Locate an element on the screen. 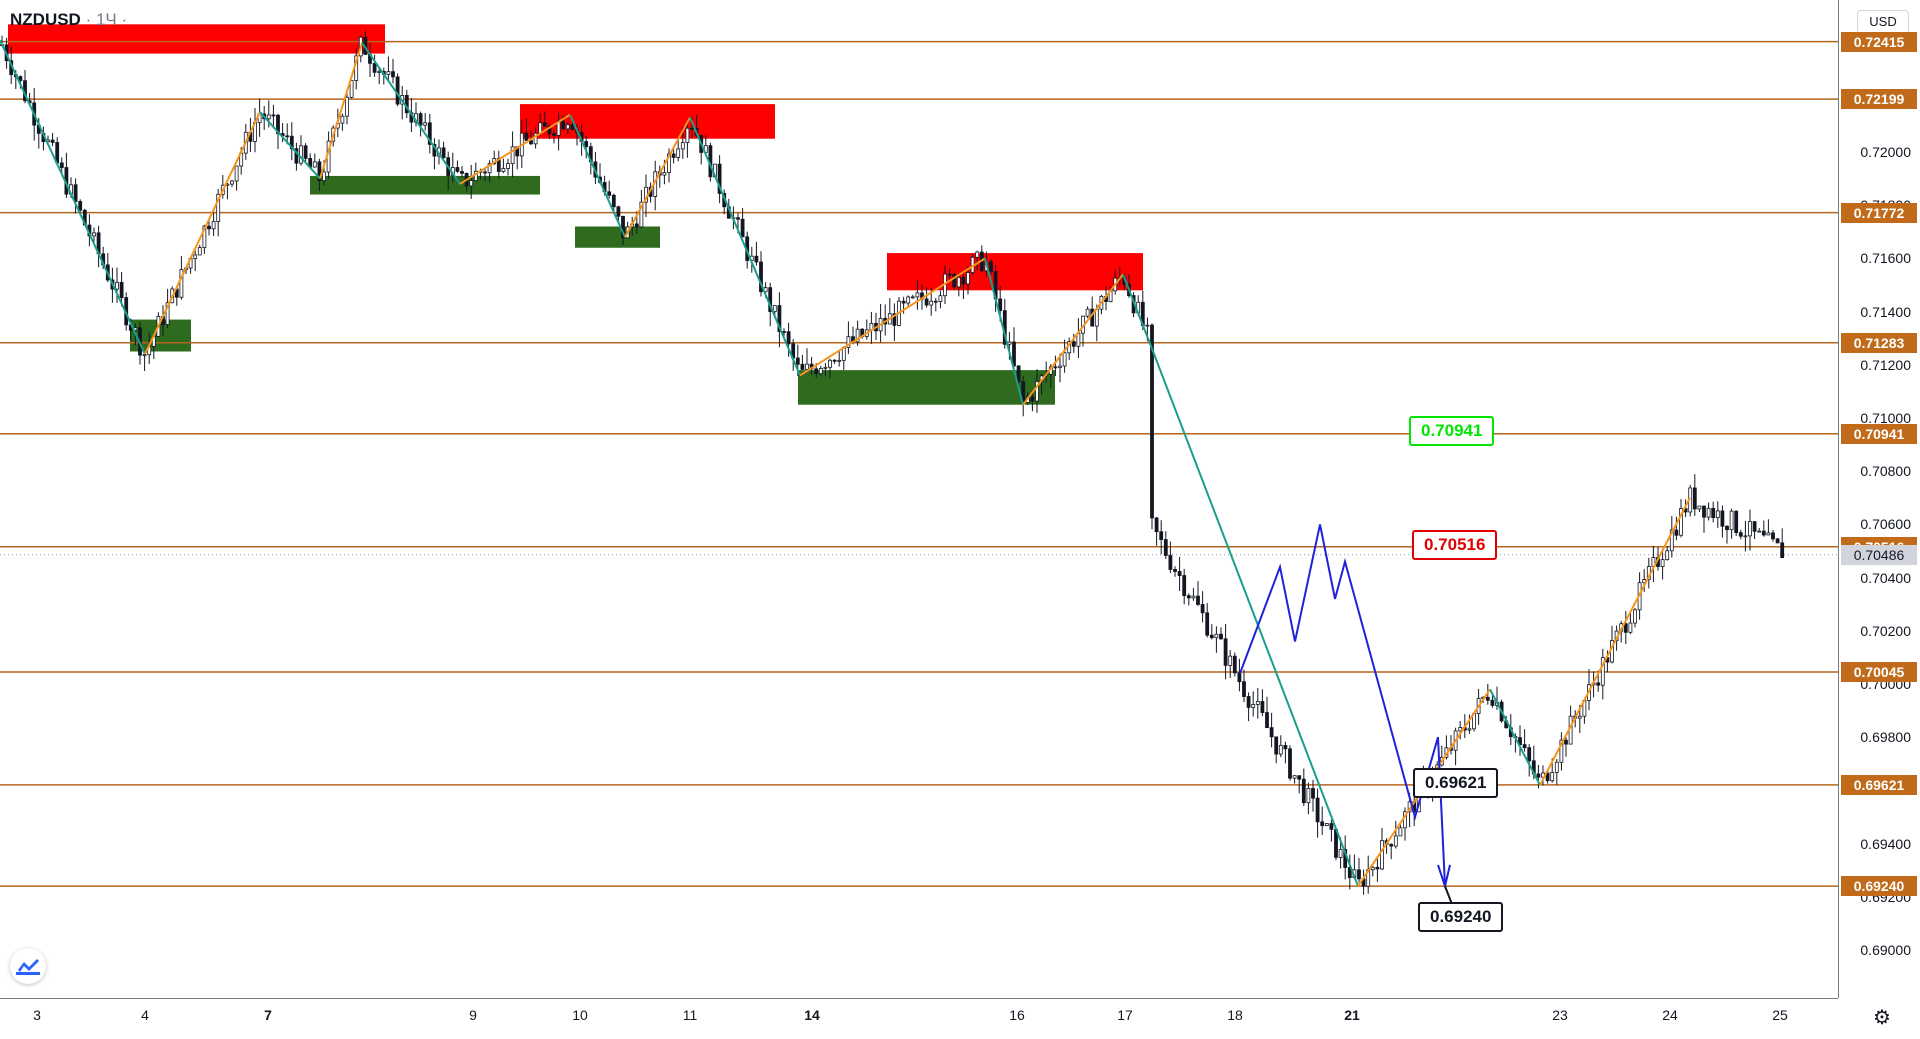 The width and height of the screenshot is (1920, 1039). time-tick: 17 is located at coordinates (1125, 1015).